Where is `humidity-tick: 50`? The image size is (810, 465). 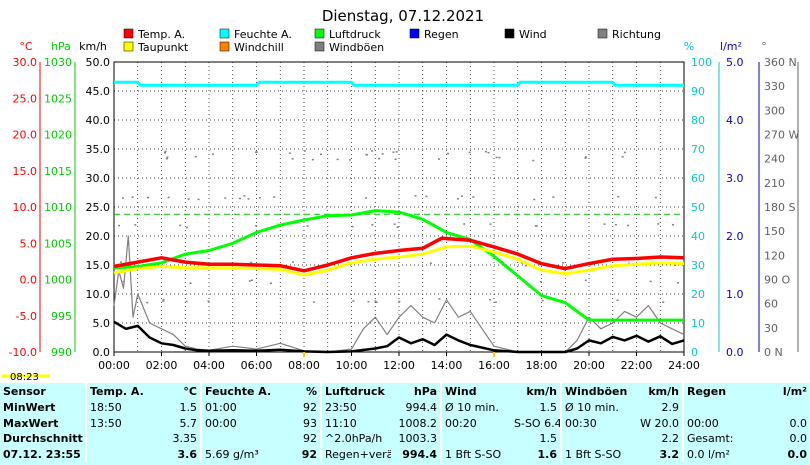 humidity-tick: 50 is located at coordinates (698, 207).